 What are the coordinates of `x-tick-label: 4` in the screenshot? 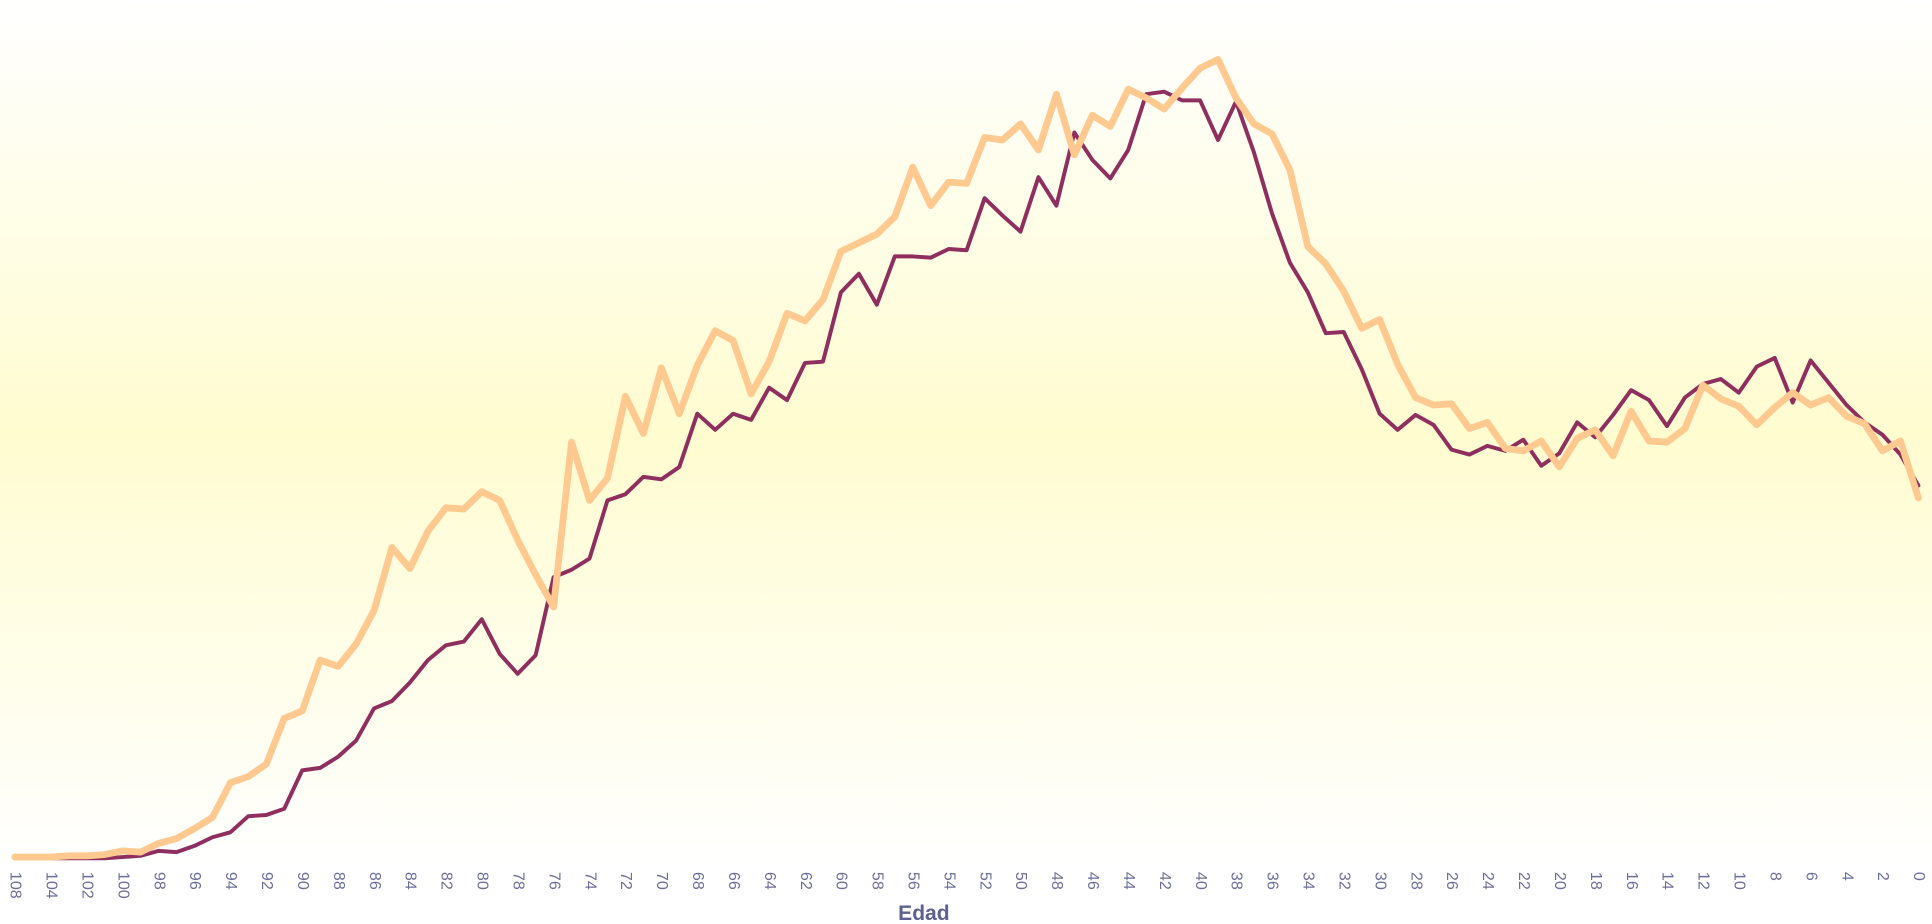 It's located at (1847, 876).